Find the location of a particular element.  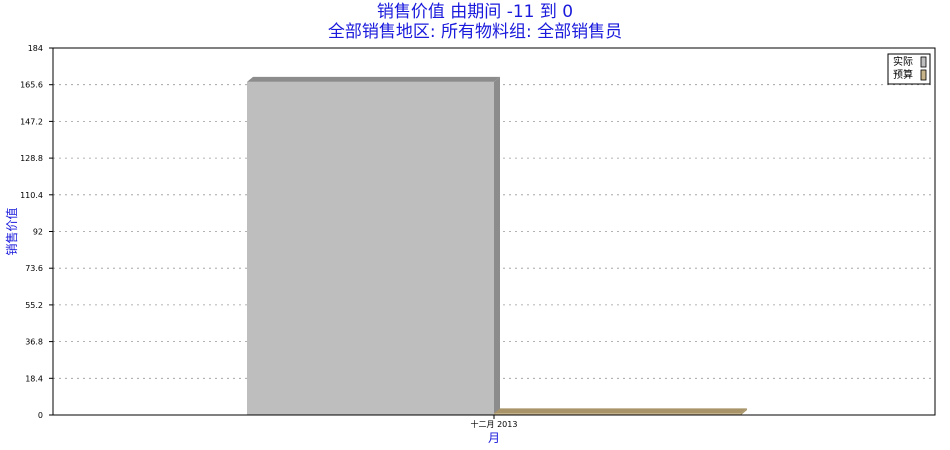

y-tick-label: 128.8 is located at coordinates (31, 158).